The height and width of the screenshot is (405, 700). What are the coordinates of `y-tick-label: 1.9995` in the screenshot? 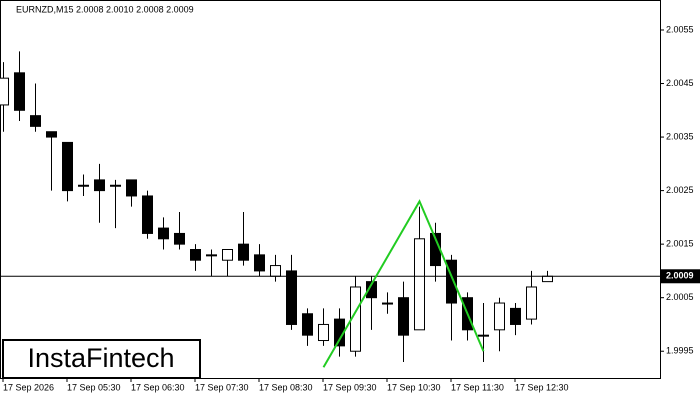 It's located at (680, 351).